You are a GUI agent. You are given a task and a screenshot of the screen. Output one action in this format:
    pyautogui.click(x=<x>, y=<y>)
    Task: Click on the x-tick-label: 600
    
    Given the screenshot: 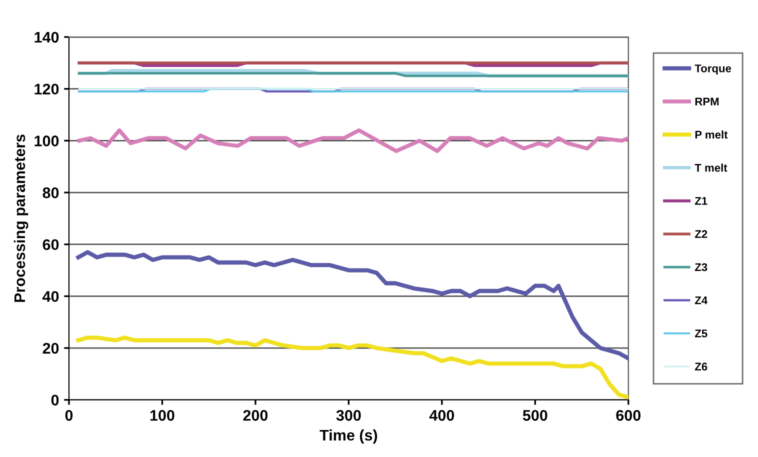 What is the action you would take?
    pyautogui.click(x=628, y=415)
    